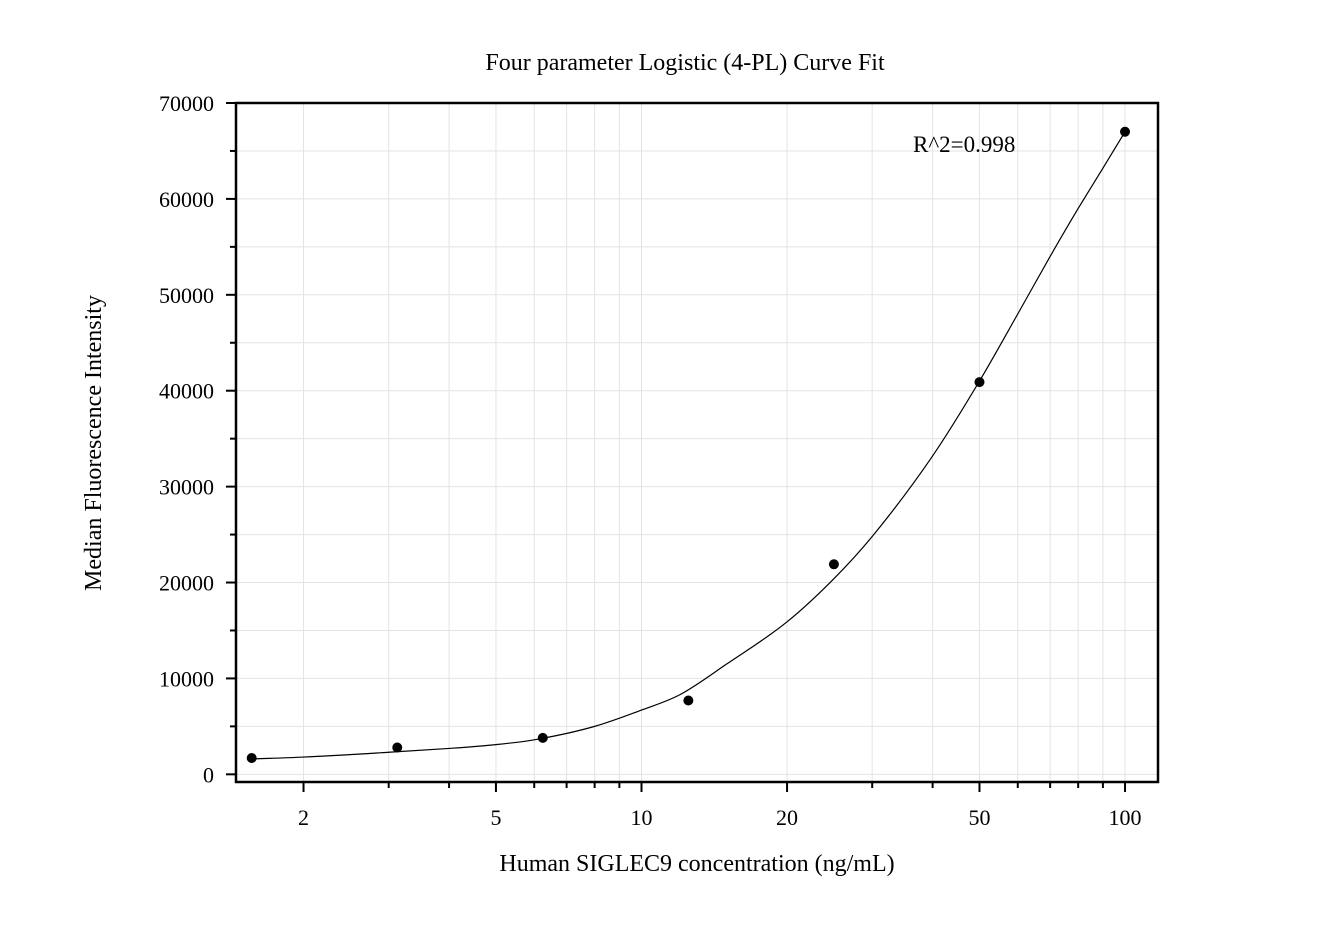  Describe the element at coordinates (696, 864) in the screenshot. I see `x-axis-label: Human SIGLEC9 concentration (ng/mL)` at that location.